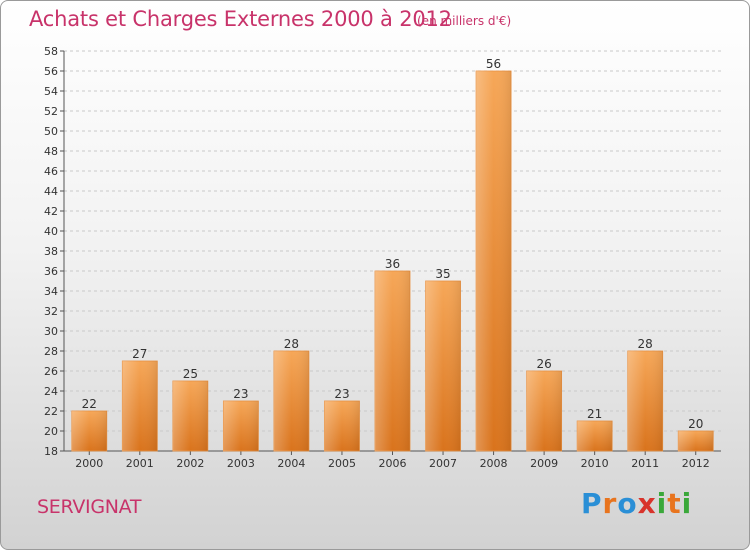  Describe the element at coordinates (647, 503) in the screenshot. I see `logo-letter: x` at that location.